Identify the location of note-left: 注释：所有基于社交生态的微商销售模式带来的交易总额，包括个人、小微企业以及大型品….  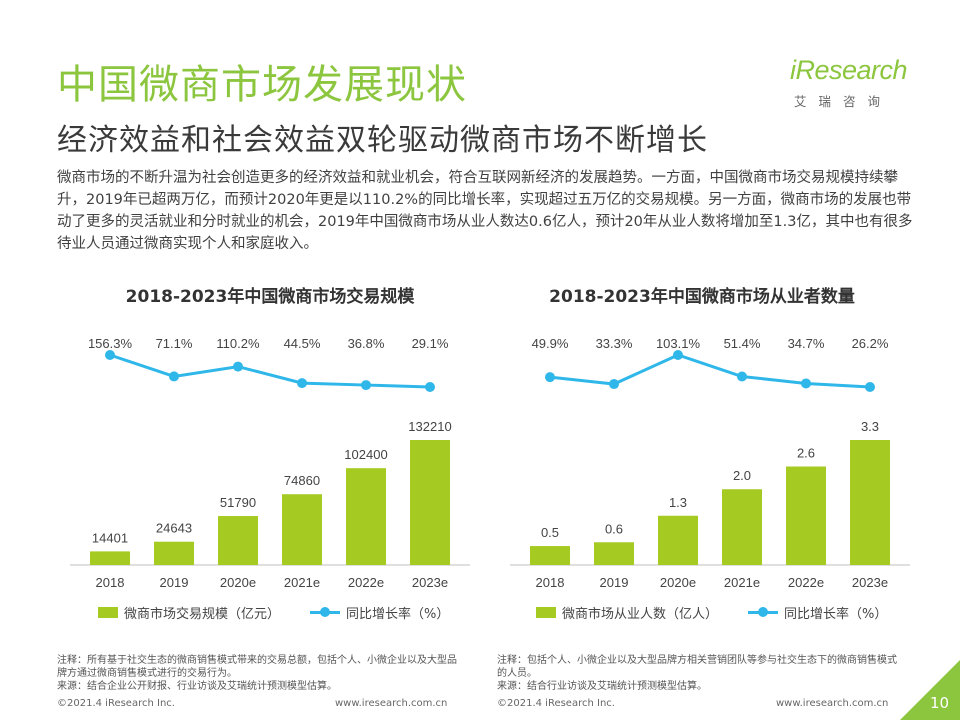
(257, 673).